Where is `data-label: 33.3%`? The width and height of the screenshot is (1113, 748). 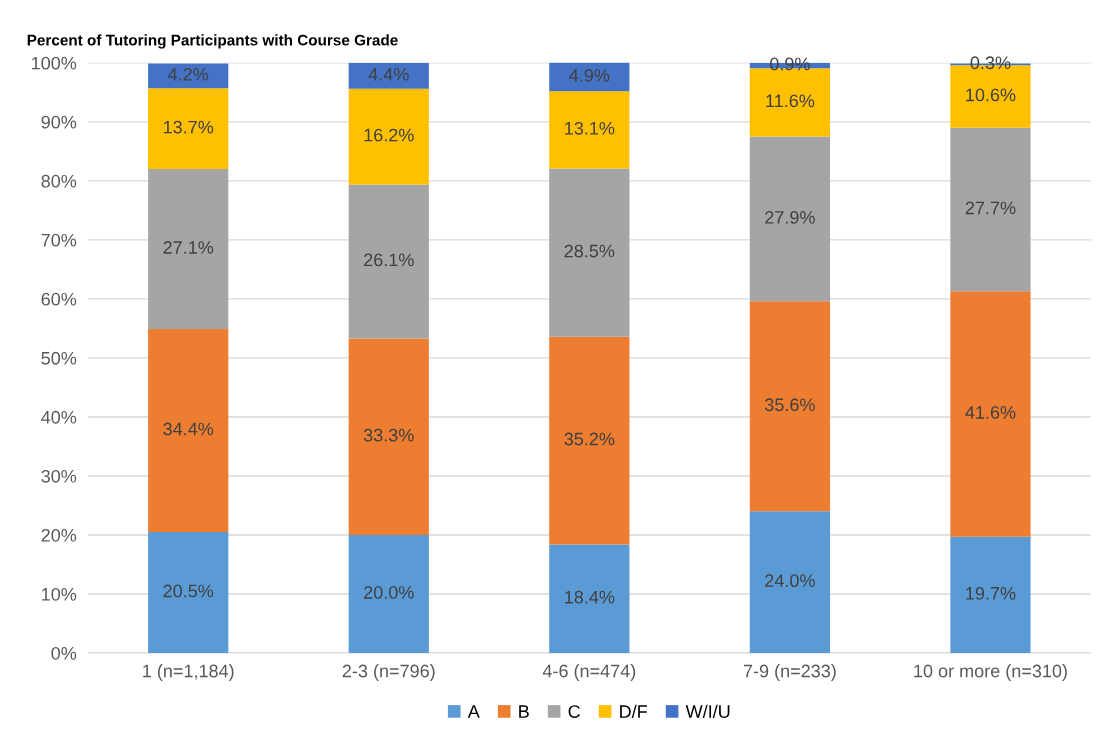
data-label: 33.3% is located at coordinates (388, 435).